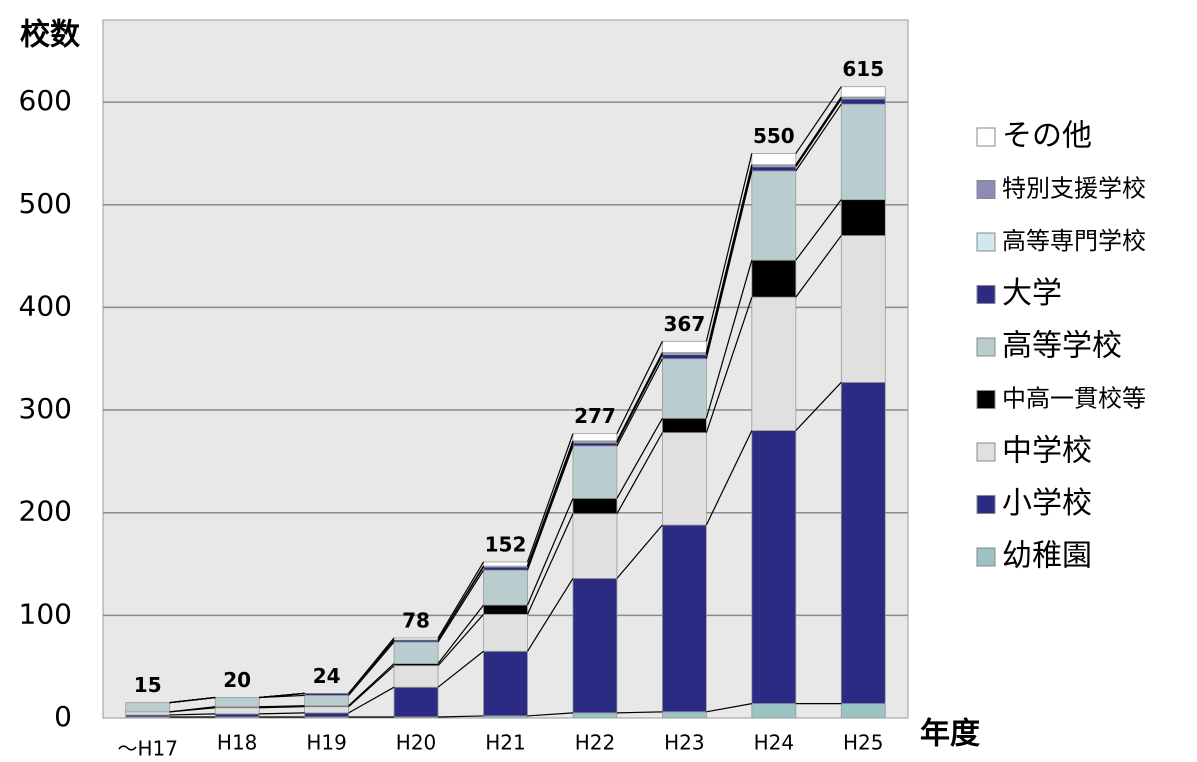 The height and width of the screenshot is (762, 1197). Describe the element at coordinates (505, 743) in the screenshot. I see `x-tick-label: H21` at that location.